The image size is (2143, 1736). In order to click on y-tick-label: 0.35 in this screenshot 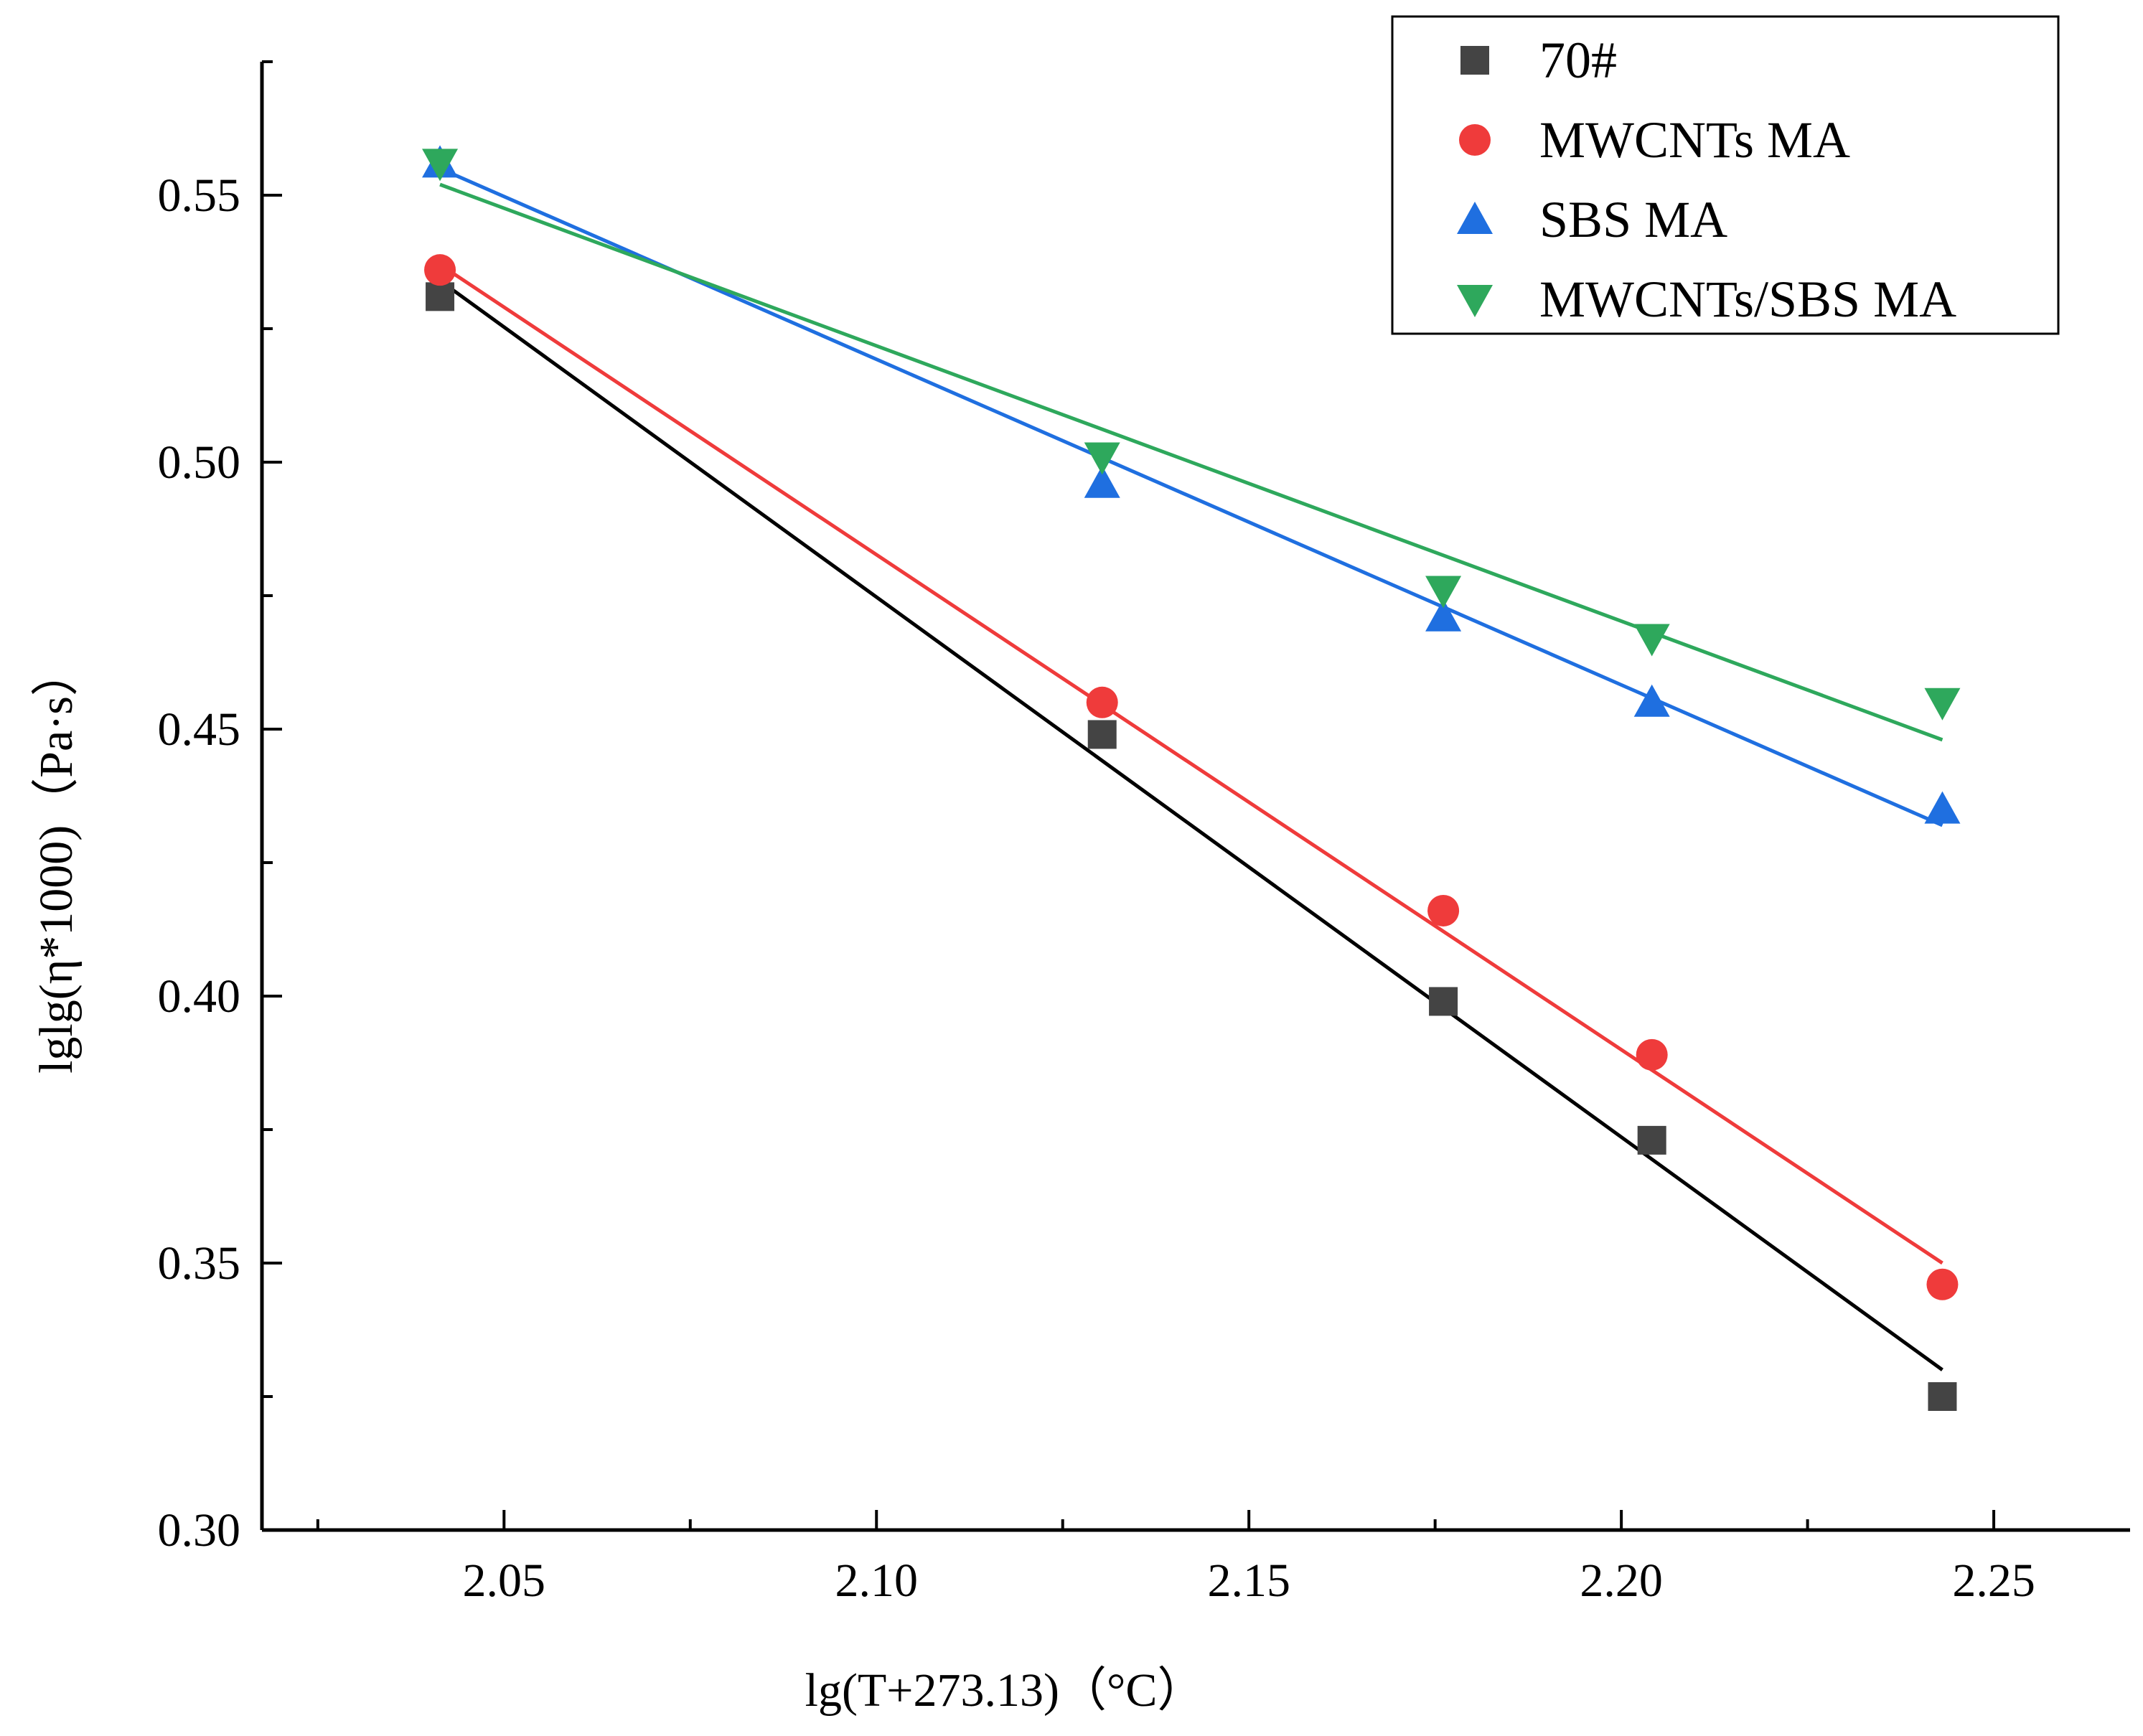, I will do `click(200, 1263)`.